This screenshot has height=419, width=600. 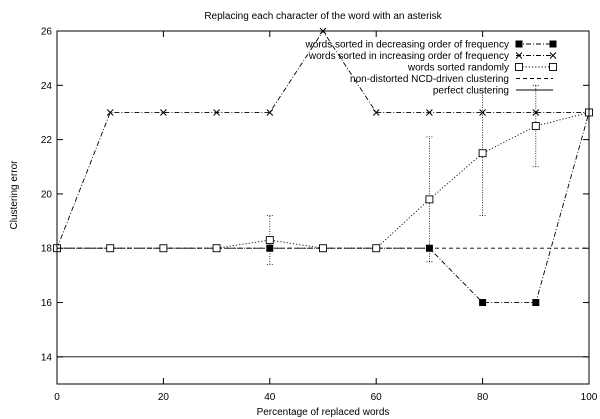 I want to click on x-tick-label-5: 100, so click(x=589, y=397).